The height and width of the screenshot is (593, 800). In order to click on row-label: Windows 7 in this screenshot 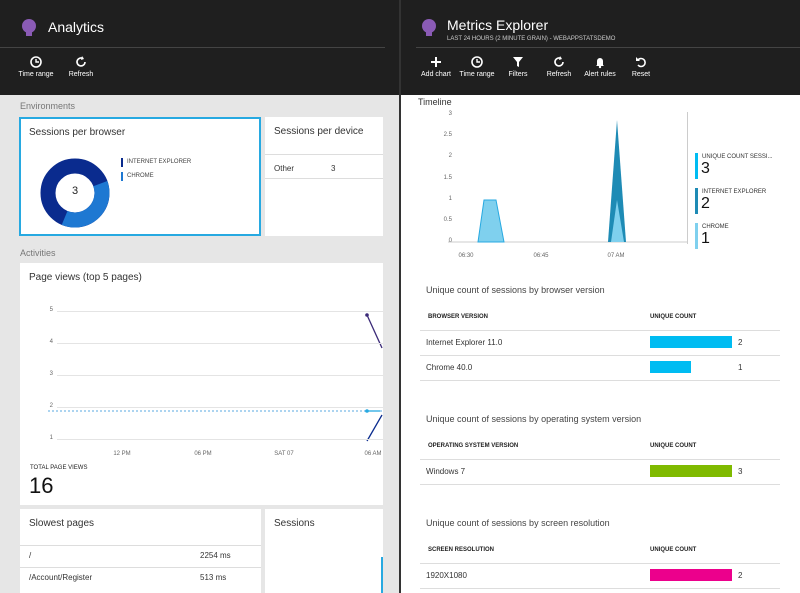, I will do `click(446, 471)`.